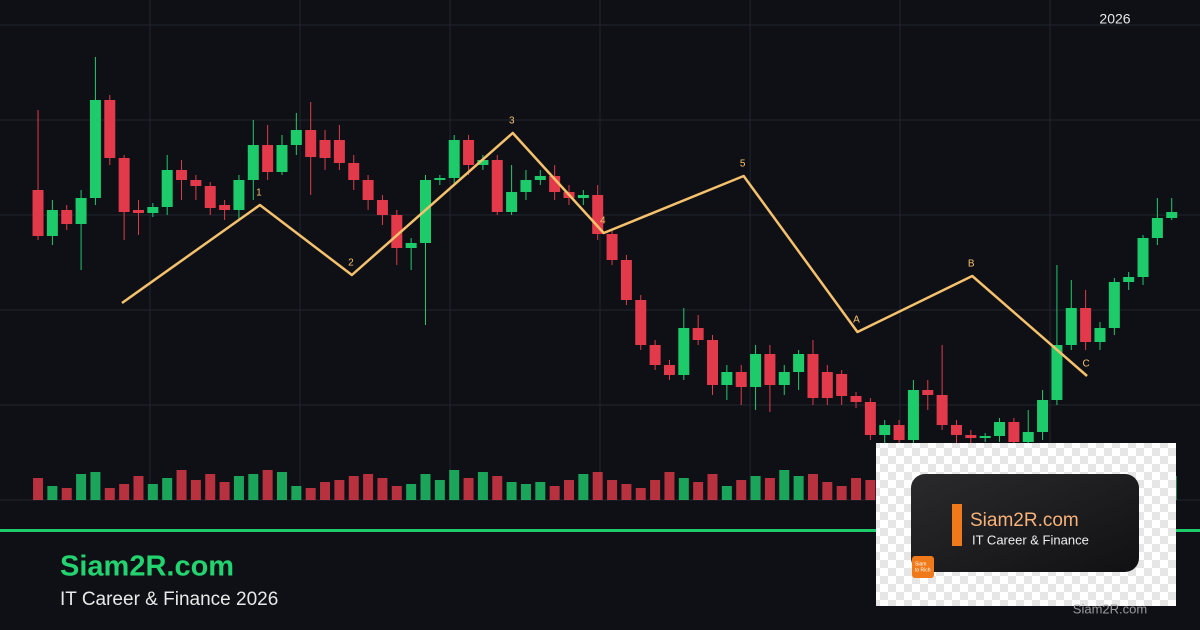 The height and width of the screenshot is (630, 1200). I want to click on year-label: 2026, so click(1114, 19).